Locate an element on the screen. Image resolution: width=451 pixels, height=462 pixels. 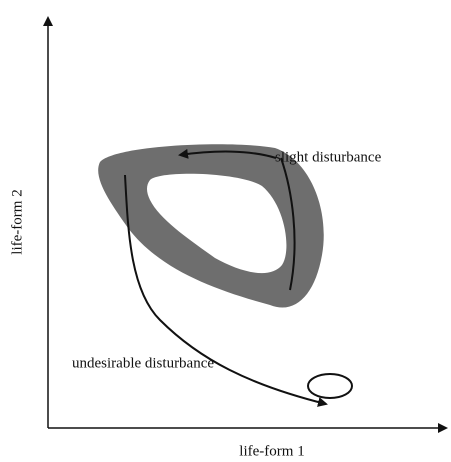
annotation: undesirable disturbance is located at coordinates (143, 363).